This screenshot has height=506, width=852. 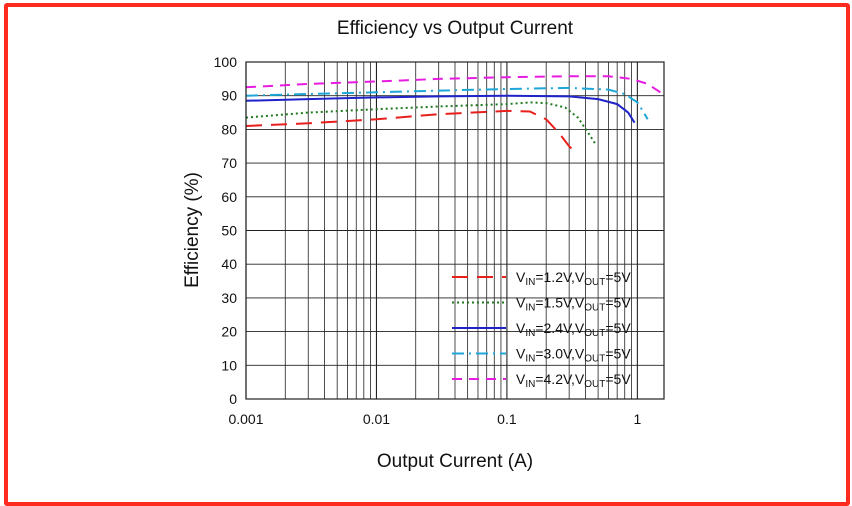 What do you see at coordinates (573, 329) in the screenshot?
I see `legend-label-3: VIN=2.4V,VOUT=5V` at bounding box center [573, 329].